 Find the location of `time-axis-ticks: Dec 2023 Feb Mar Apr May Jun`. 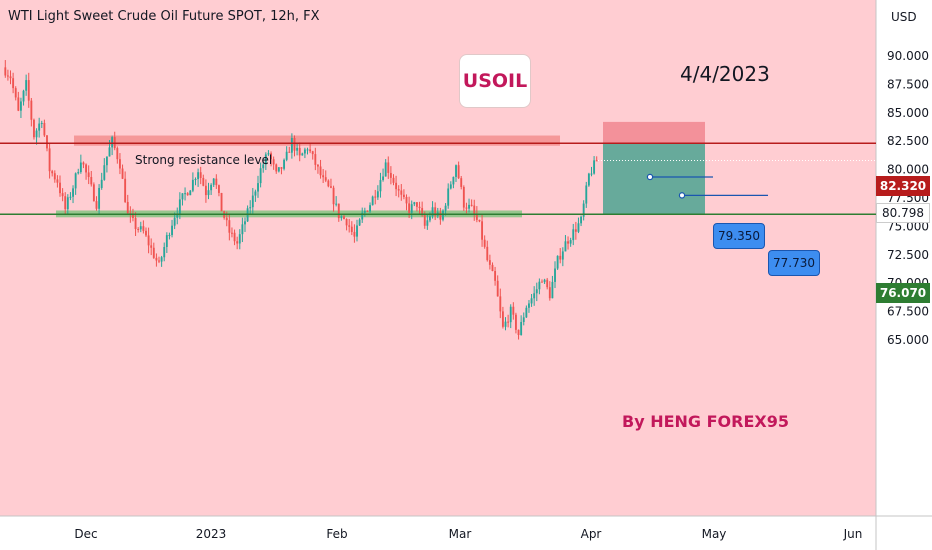

time-axis-ticks: Dec 2023 Feb Mar Apr May Jun is located at coordinates (468, 534).